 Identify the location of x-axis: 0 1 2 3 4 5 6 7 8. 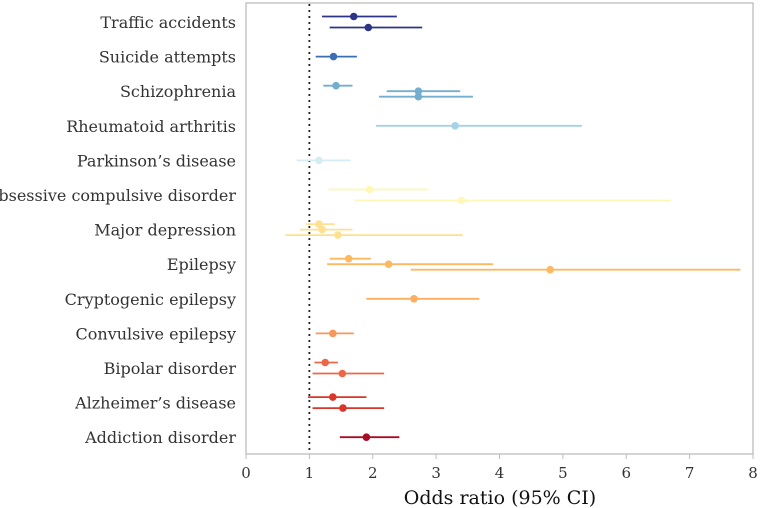
(499, 468).